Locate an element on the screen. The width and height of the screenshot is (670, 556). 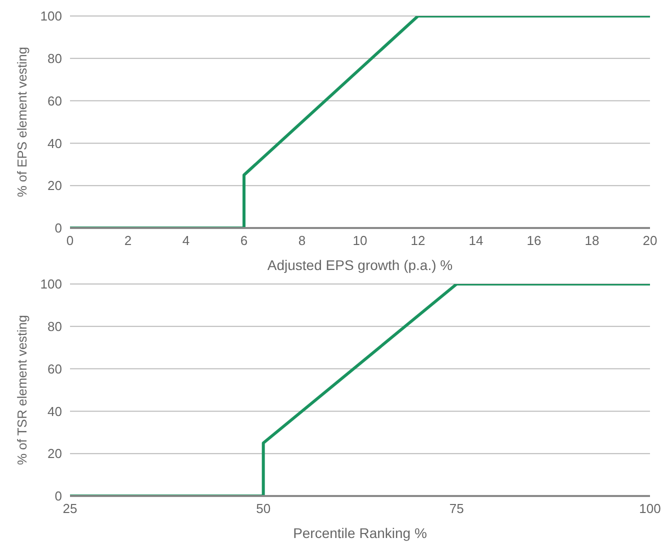
x-tick-label: 18 is located at coordinates (592, 240).